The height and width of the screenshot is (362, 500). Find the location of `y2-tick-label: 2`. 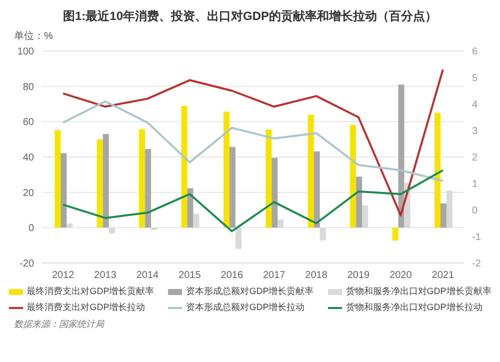

y2-tick-label: 2 is located at coordinates (475, 158).